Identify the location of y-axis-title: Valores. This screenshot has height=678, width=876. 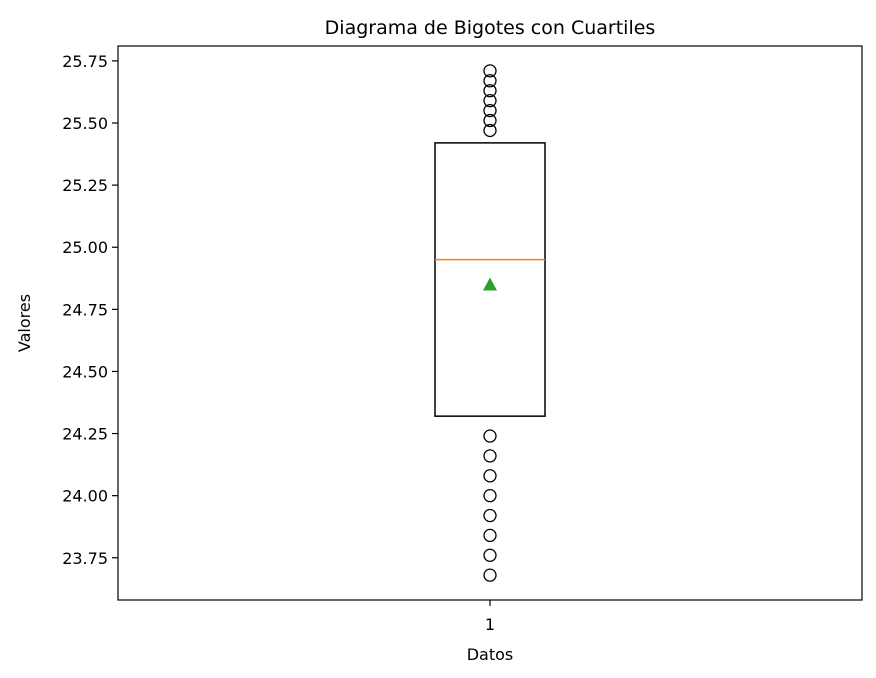
(24, 323).